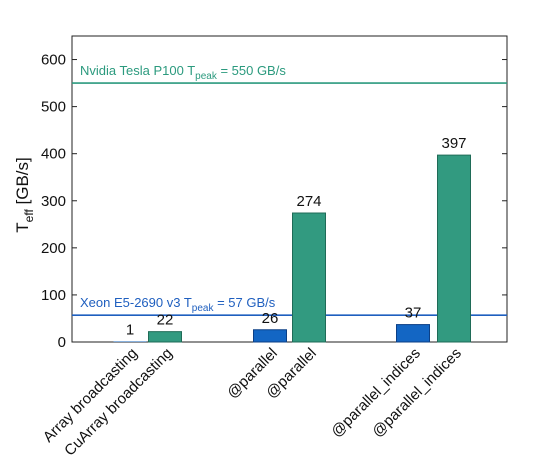 This screenshot has width=560, height=472. Describe the element at coordinates (183, 72) in the screenshot. I see `gpu-peak-label: Nvidia Tesla P100 Tpeak = 550 GB/s` at that location.